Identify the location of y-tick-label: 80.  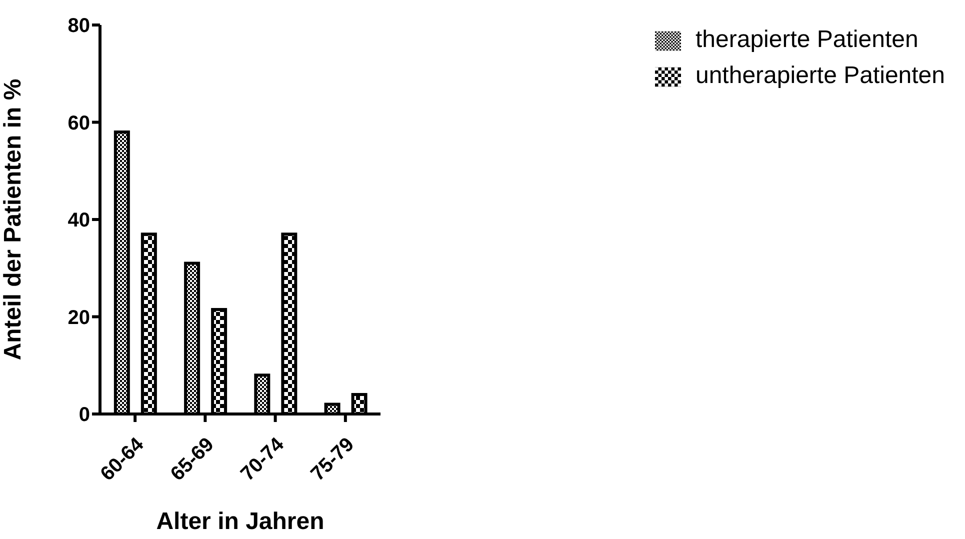
(79, 26).